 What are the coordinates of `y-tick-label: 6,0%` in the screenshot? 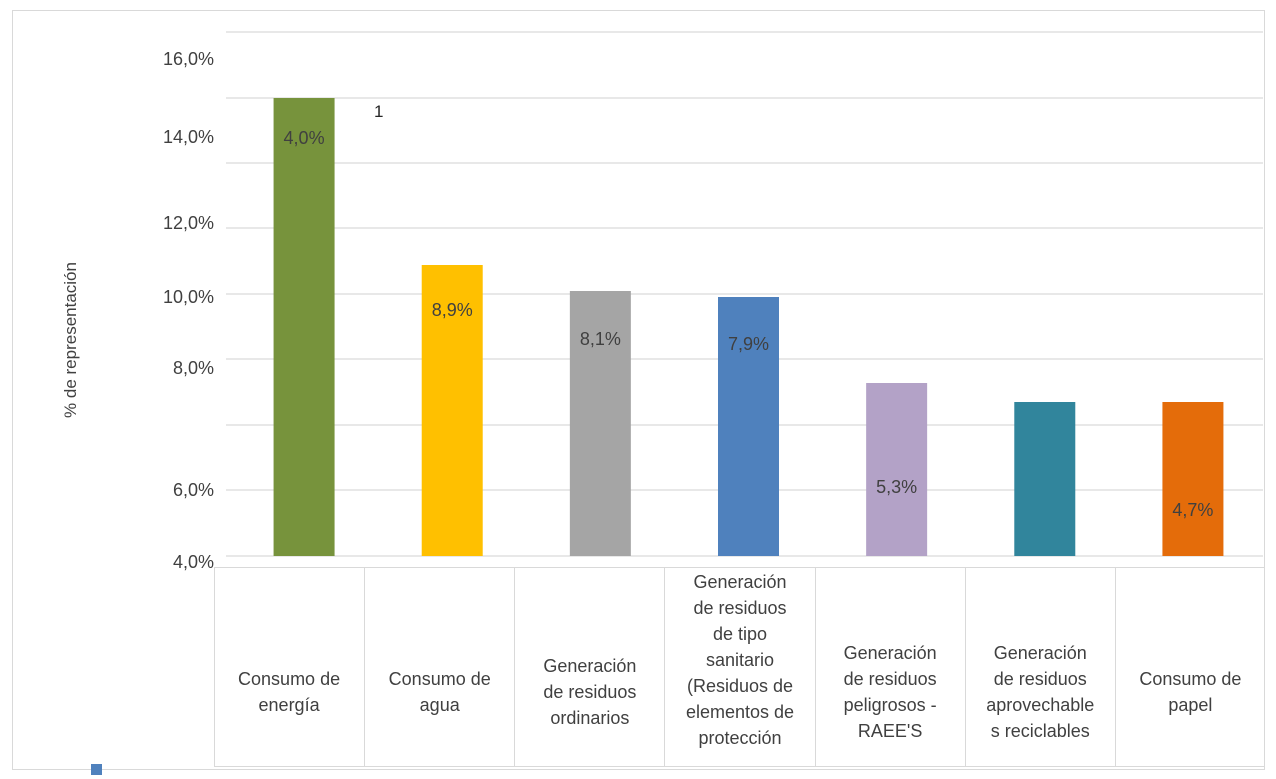 It's located at (193, 490).